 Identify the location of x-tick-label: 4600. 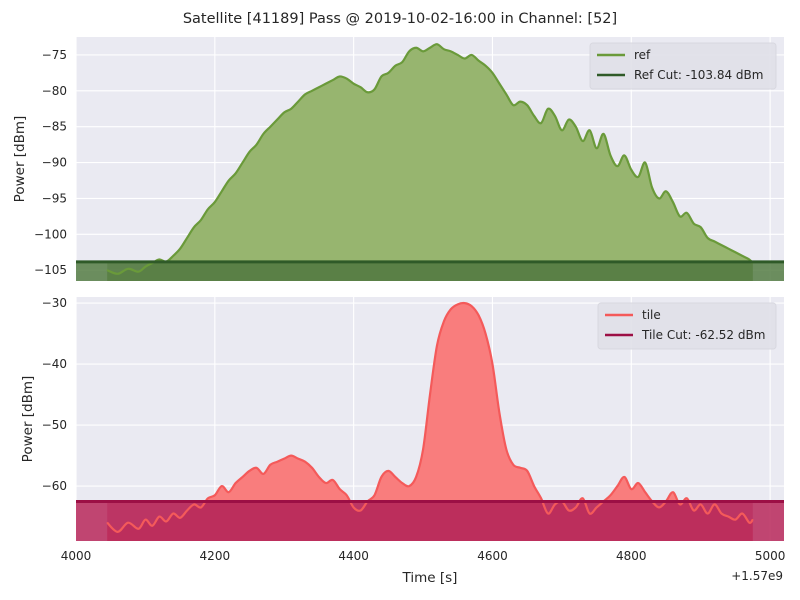
(492, 556).